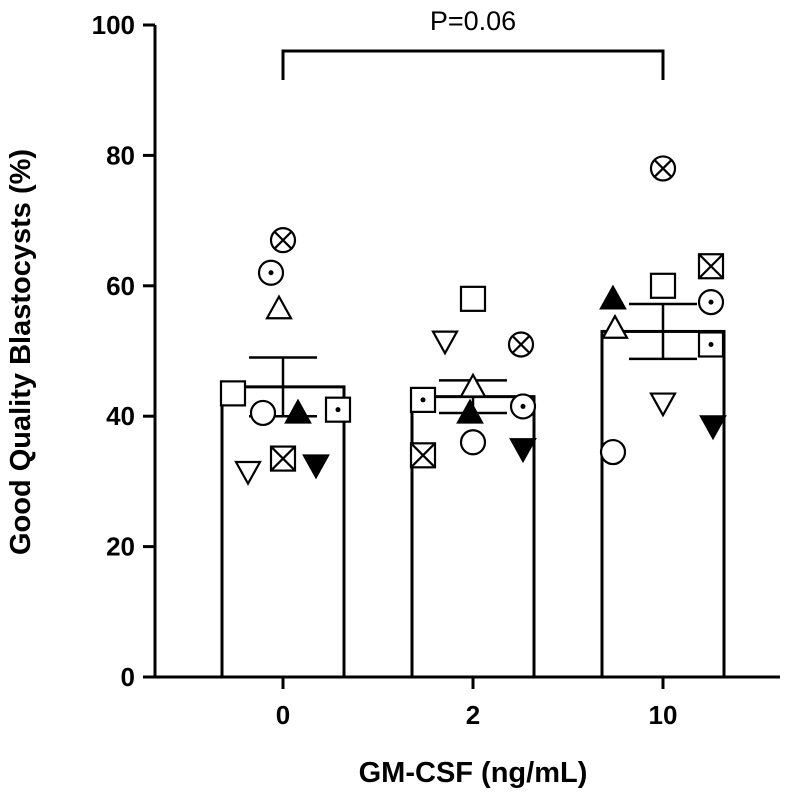 The height and width of the screenshot is (797, 793). What do you see at coordinates (113, 25) in the screenshot?
I see `y-tick-label: 100` at bounding box center [113, 25].